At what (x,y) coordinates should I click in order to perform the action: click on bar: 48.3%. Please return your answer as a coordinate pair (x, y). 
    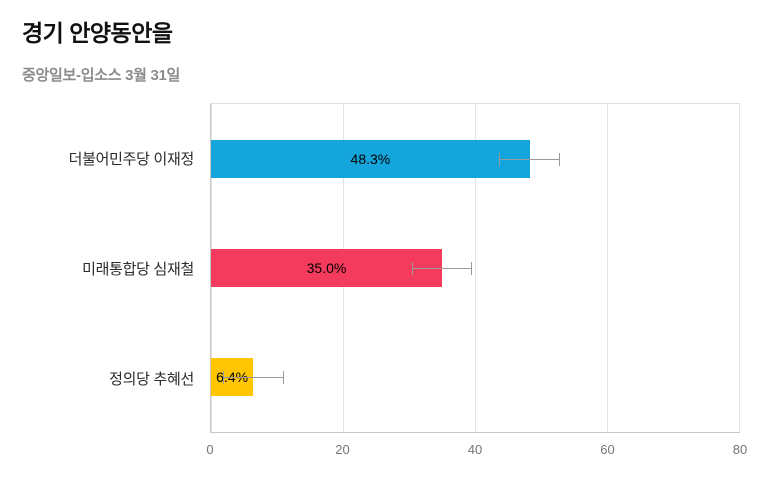
    Looking at the image, I should click on (370, 158).